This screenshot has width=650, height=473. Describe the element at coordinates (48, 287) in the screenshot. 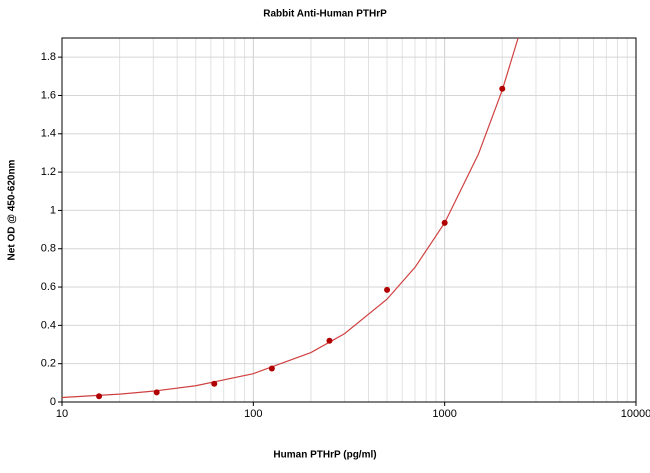

I see `y-tick-label: 0.6` at that location.